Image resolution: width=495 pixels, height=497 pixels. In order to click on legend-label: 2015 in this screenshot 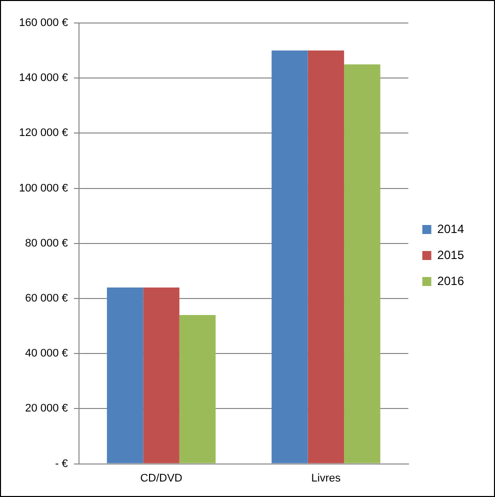, I will do `click(450, 255)`.